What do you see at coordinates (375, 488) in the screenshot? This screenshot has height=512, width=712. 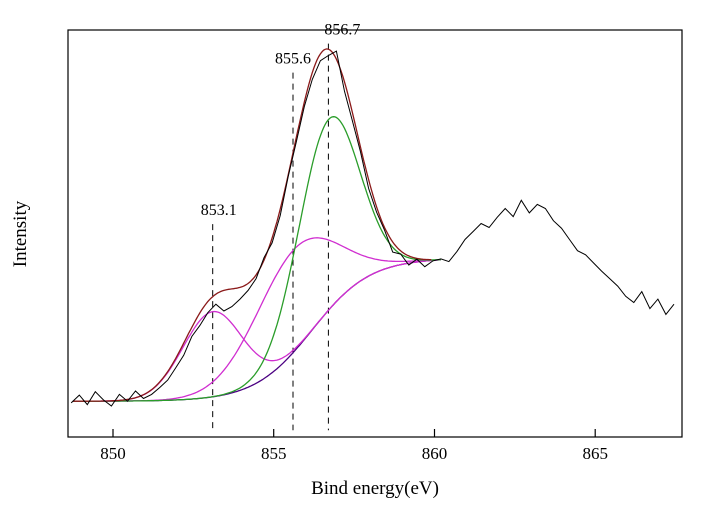 I see `x-axis-label: Bind energy(eV)` at bounding box center [375, 488].